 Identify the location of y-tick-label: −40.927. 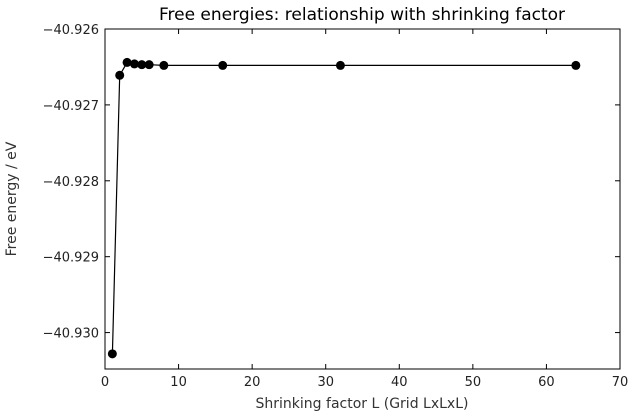
(71, 106).